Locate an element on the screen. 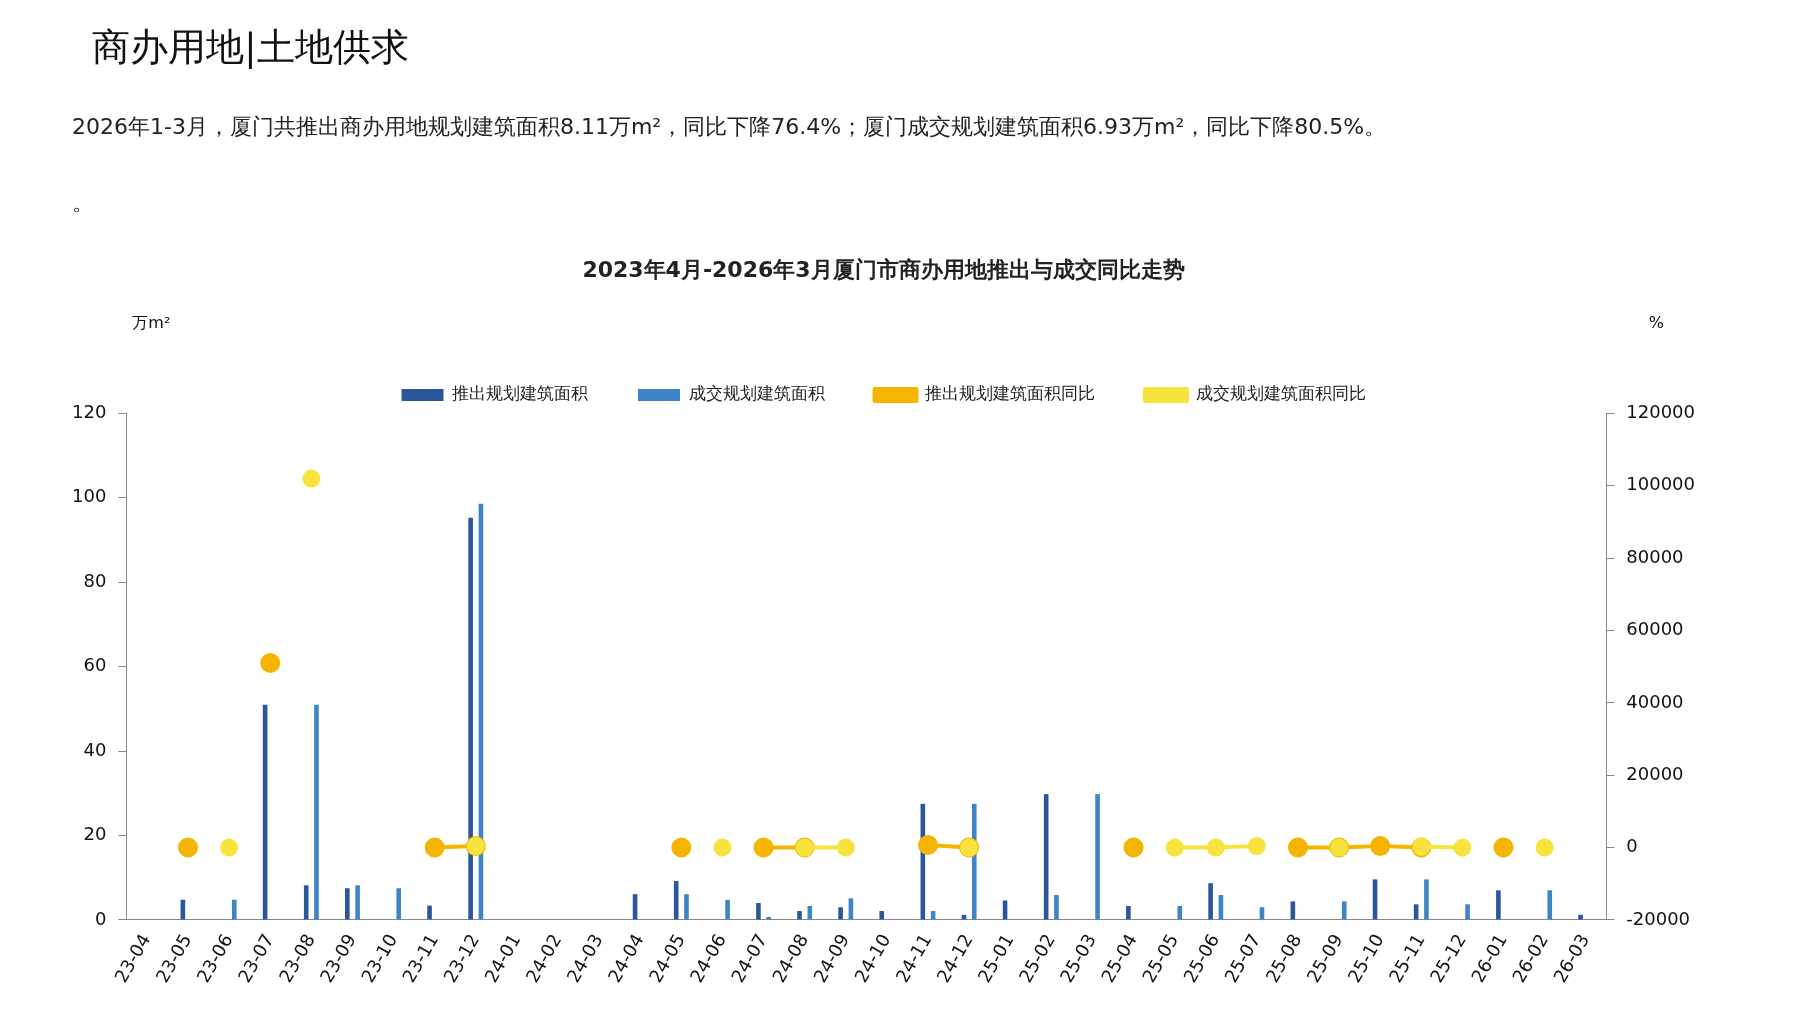 Image resolution: width=1797 pixels, height=1010 pixels. y2-tick-label: -20000 is located at coordinates (1658, 918).